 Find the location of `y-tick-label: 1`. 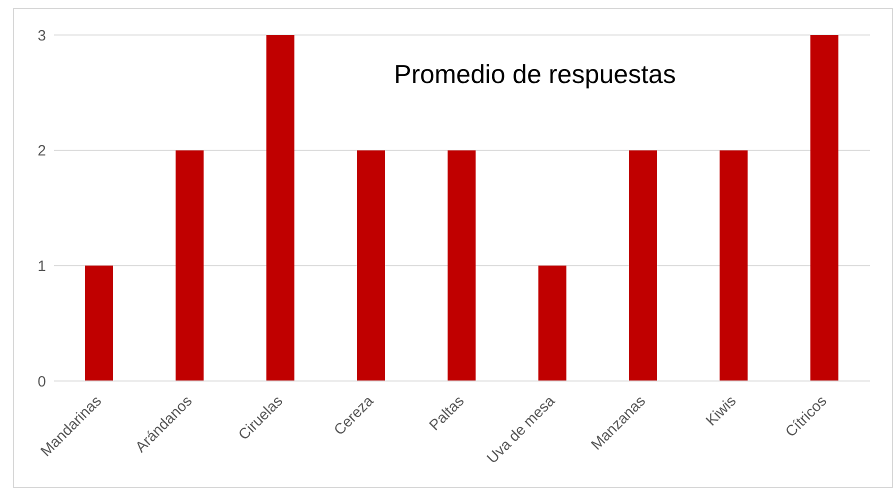

y-tick-label: 1 is located at coordinates (42, 266).